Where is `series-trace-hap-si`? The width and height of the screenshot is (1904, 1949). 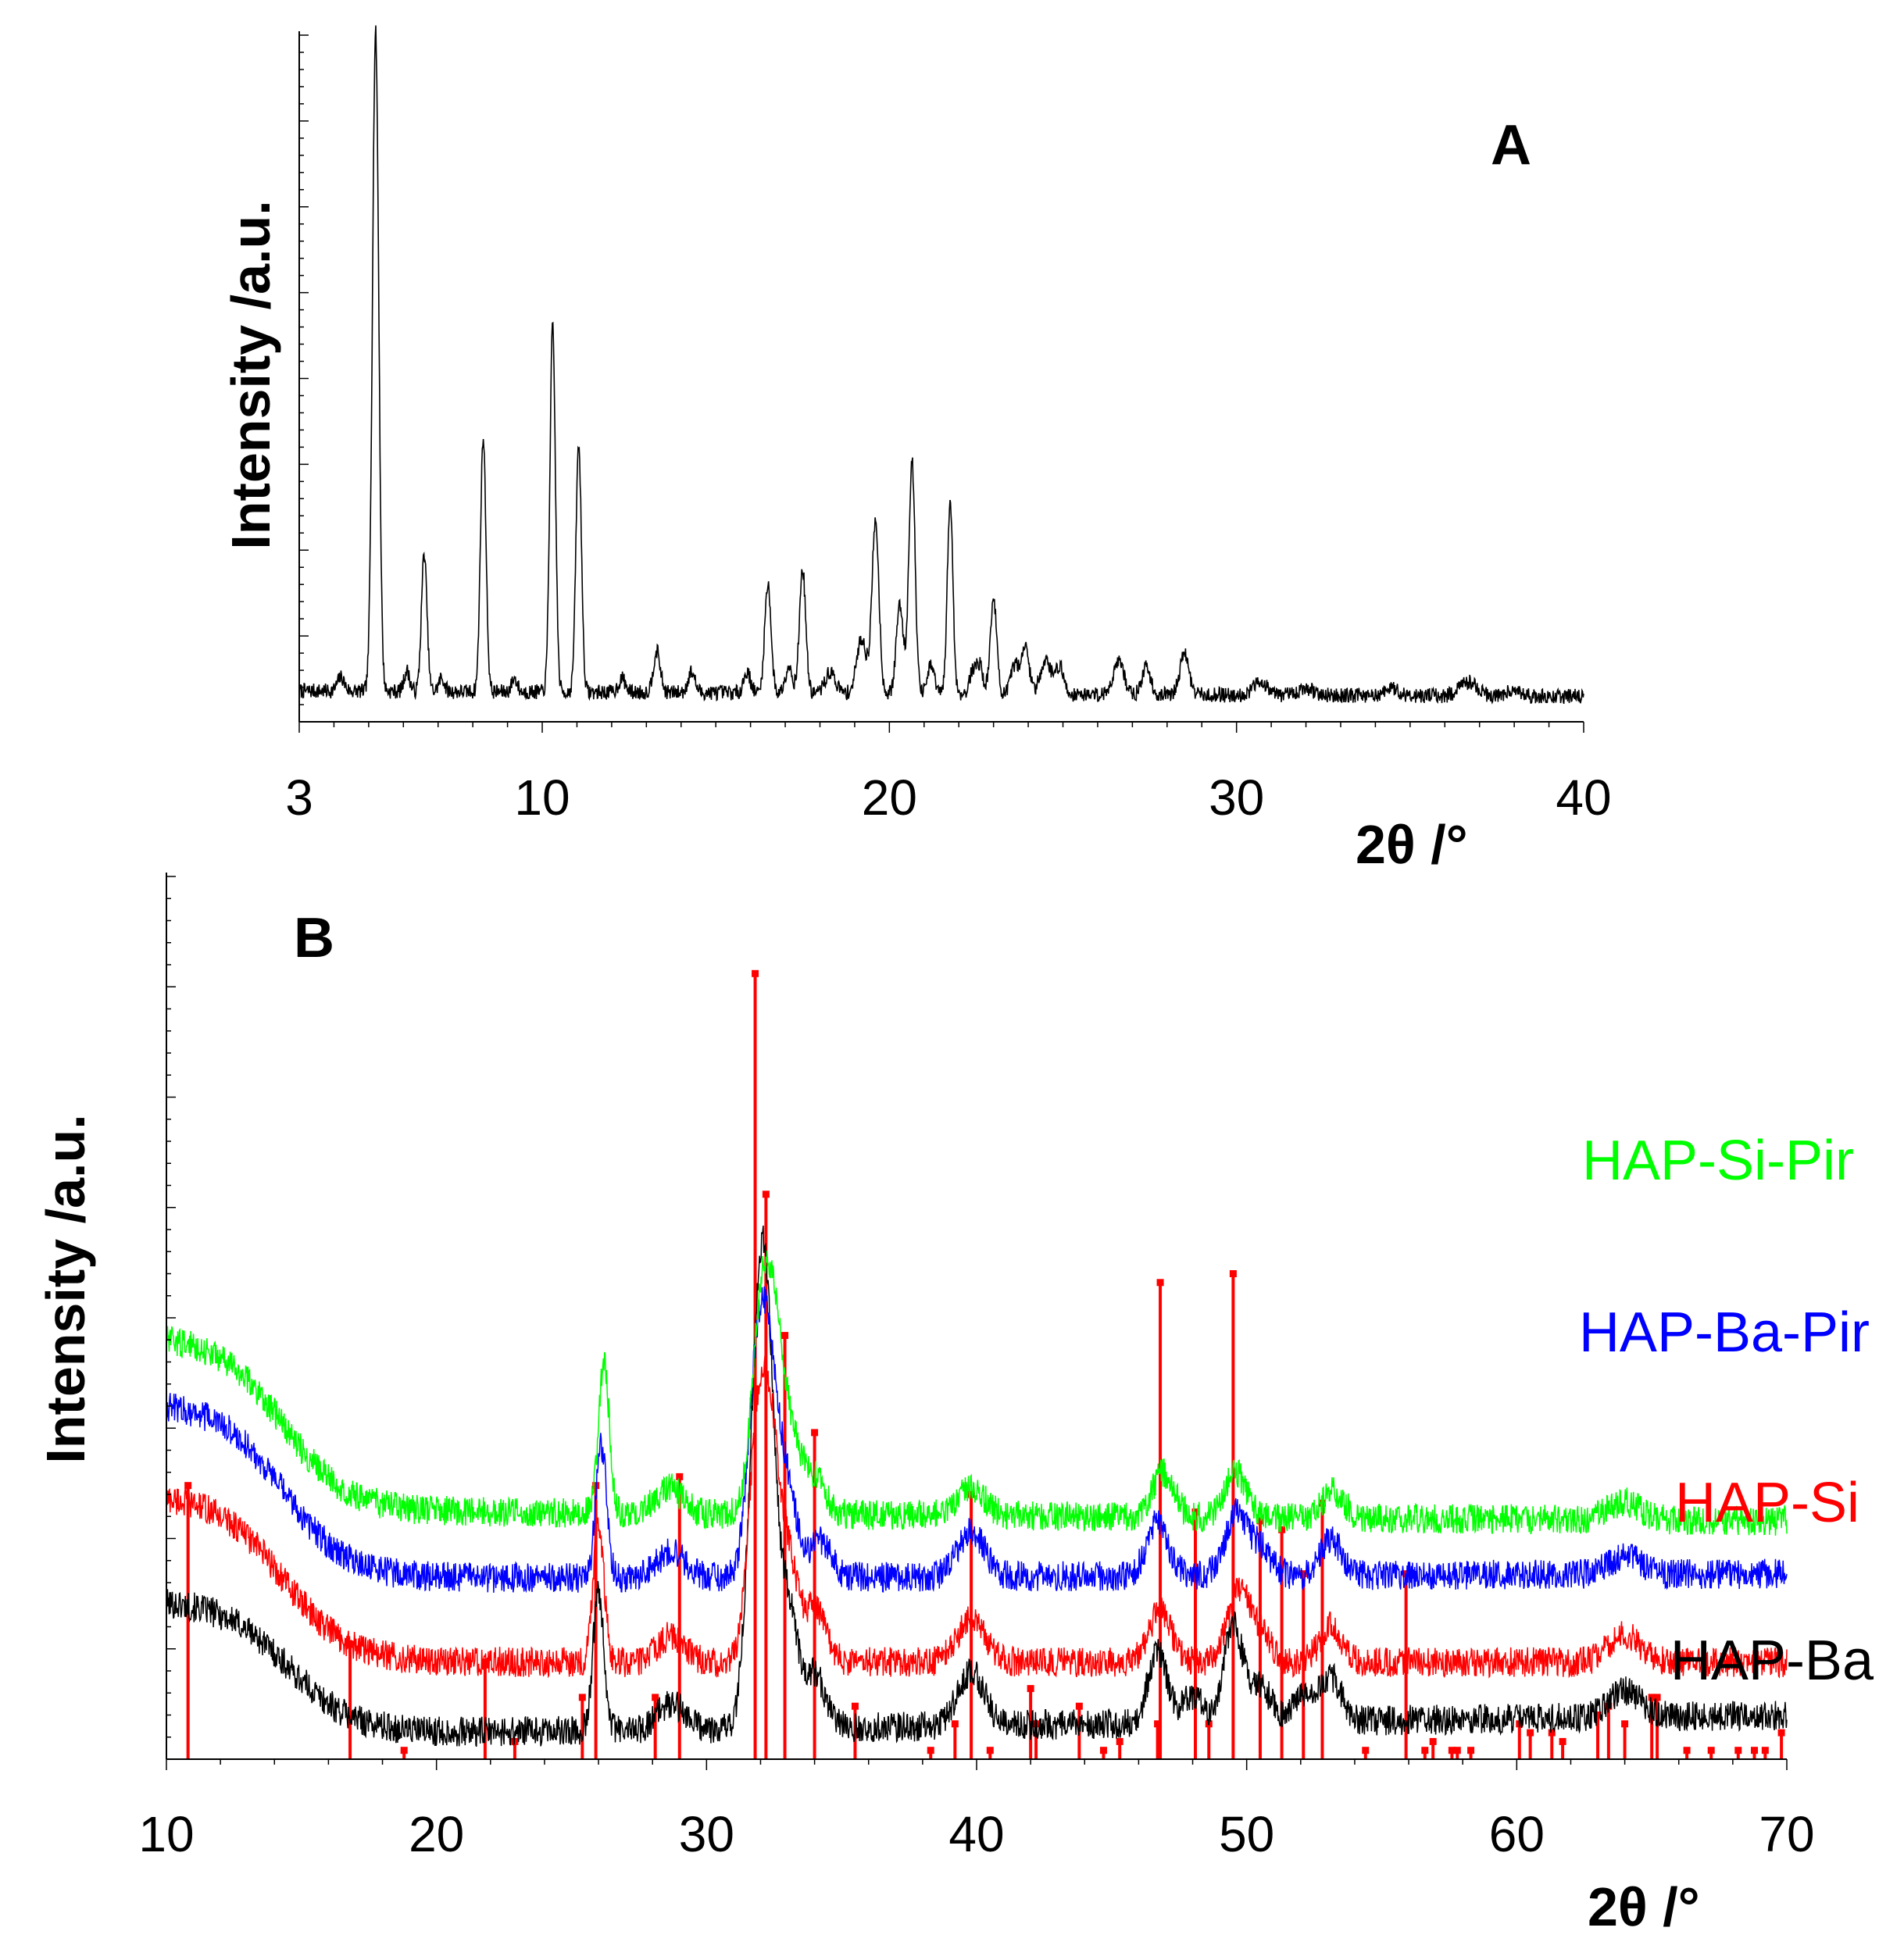
series-trace-hap-si is located at coordinates (977, 1517).